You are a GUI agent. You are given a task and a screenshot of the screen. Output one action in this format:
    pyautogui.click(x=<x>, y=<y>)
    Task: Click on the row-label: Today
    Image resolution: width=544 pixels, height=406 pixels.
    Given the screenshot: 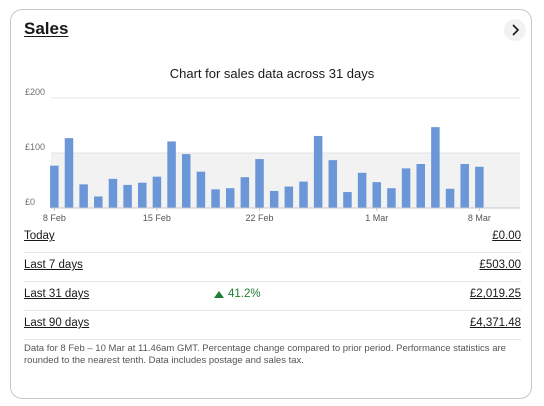 What is the action you would take?
    pyautogui.click(x=39, y=236)
    